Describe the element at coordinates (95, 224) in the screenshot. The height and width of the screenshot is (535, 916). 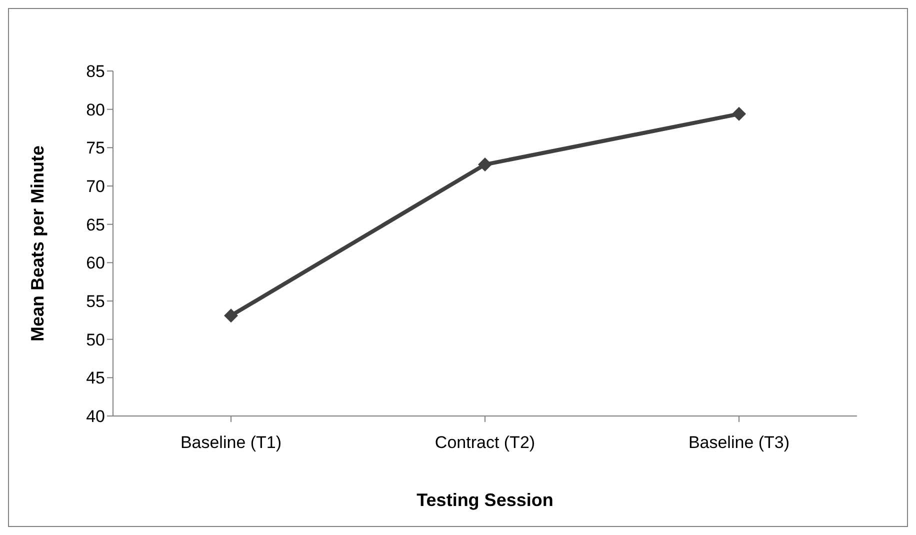
I see `y-tick-label: 65` at that location.